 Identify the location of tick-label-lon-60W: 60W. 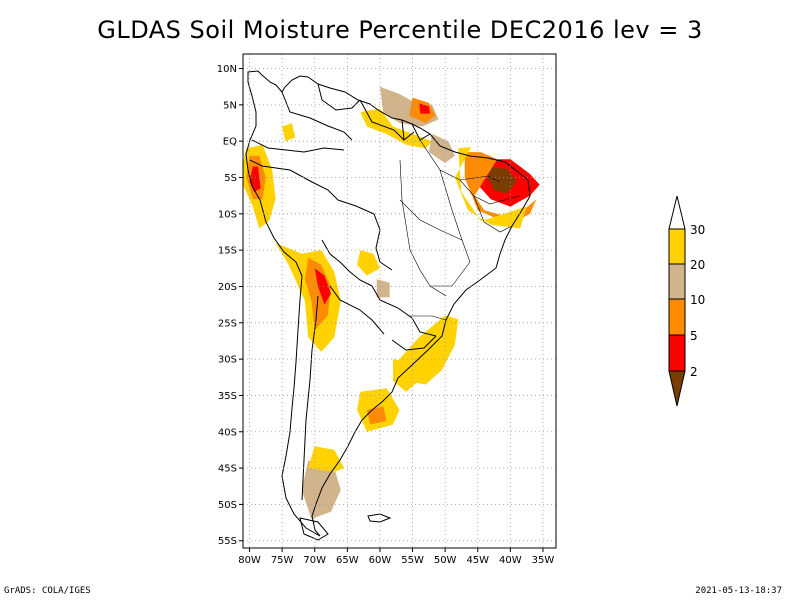
(380, 560).